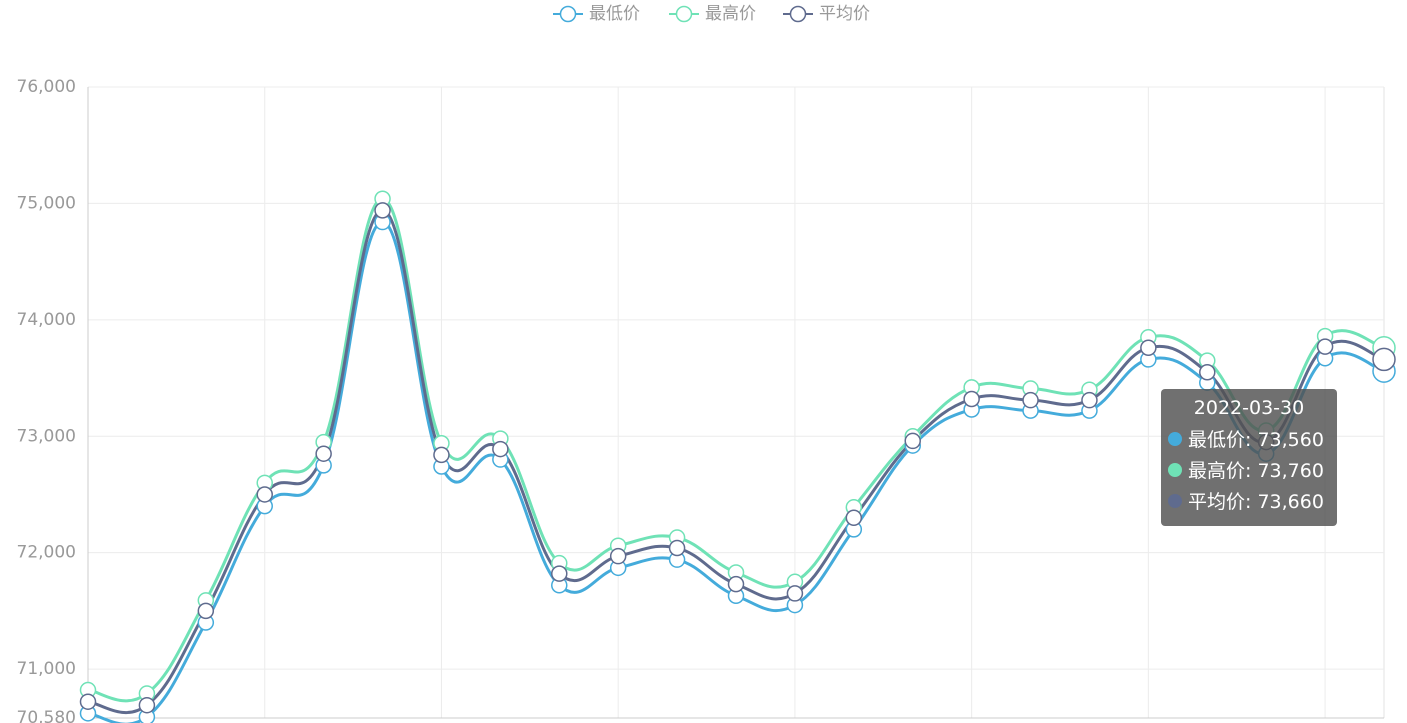  I want to click on y-tick-label: 73,000, so click(46, 436).